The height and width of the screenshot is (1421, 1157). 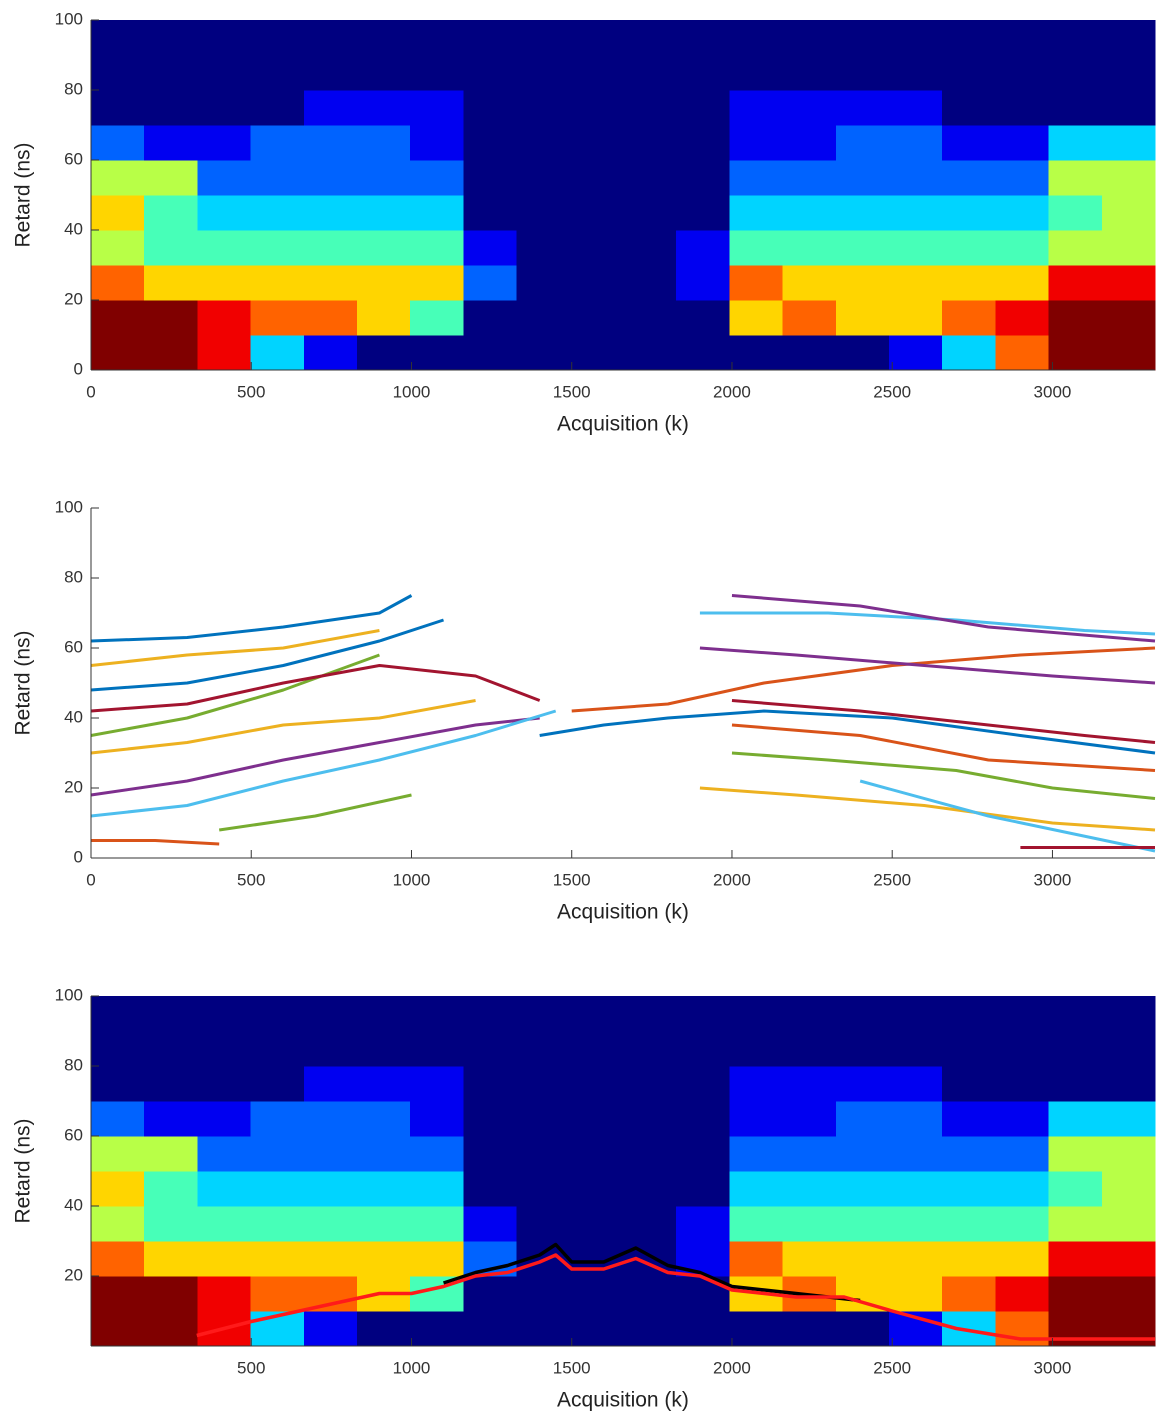 What do you see at coordinates (69, 506) in the screenshot?
I see `y-tick-label: 100` at bounding box center [69, 506].